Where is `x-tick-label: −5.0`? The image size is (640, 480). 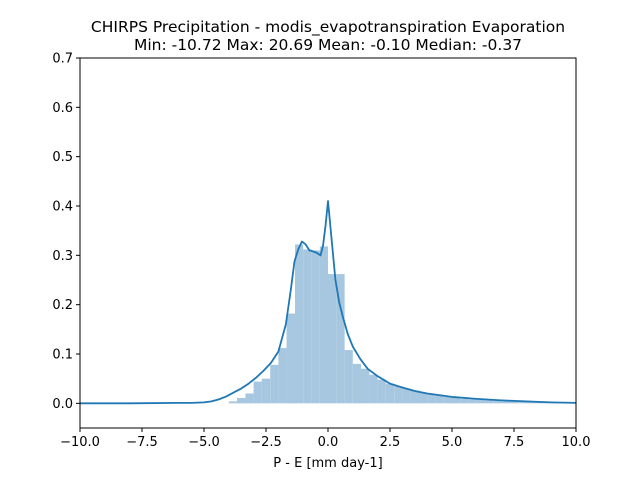
x-tick-label: −5.0 is located at coordinates (204, 442).